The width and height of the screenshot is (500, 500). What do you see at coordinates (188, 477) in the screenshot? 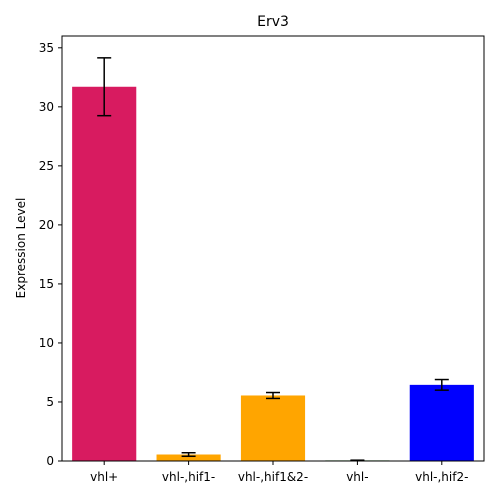
I see `x-tick-label-1: vhl-,hif1-` at bounding box center [188, 477].